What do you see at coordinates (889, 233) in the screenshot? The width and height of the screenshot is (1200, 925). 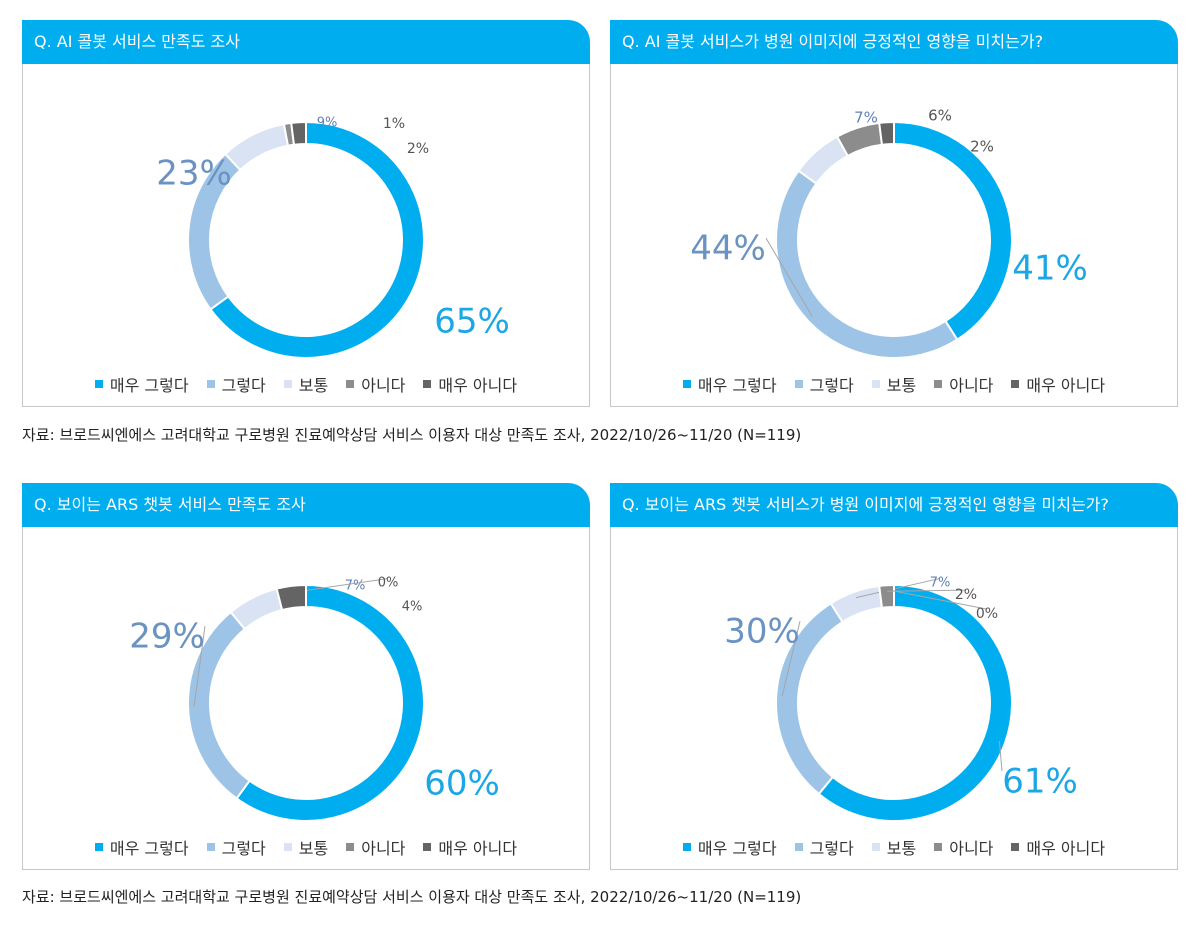 I see `donut-chart: 41% 44% 7% 6% 2%` at bounding box center [889, 233].